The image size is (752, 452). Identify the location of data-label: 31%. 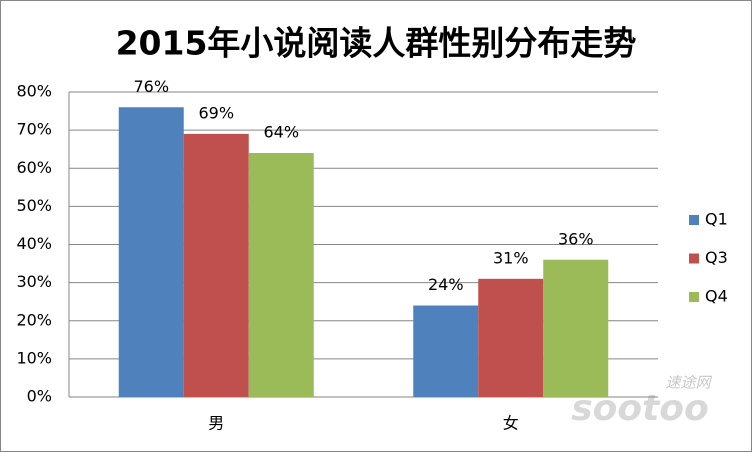
(511, 257).